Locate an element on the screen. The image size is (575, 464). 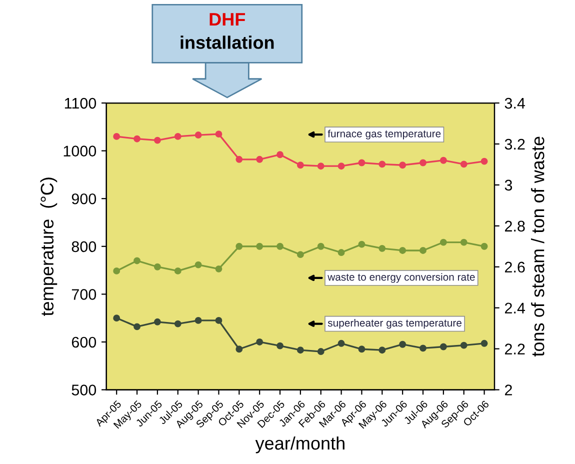
y2-tick-label: 2.2 is located at coordinates (514, 349).